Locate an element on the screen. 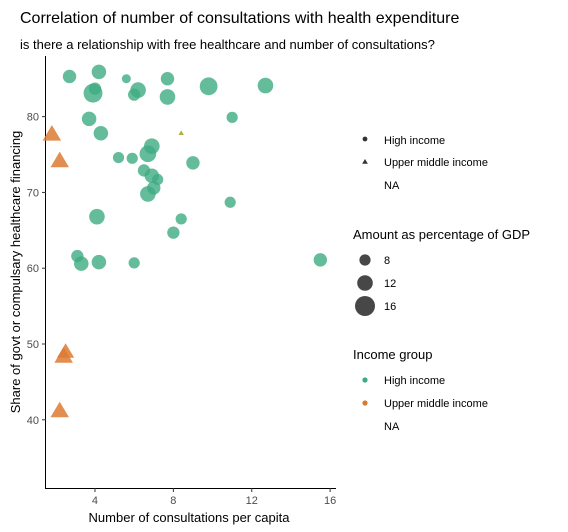  y-tick-label: 80 is located at coordinates (33, 118).